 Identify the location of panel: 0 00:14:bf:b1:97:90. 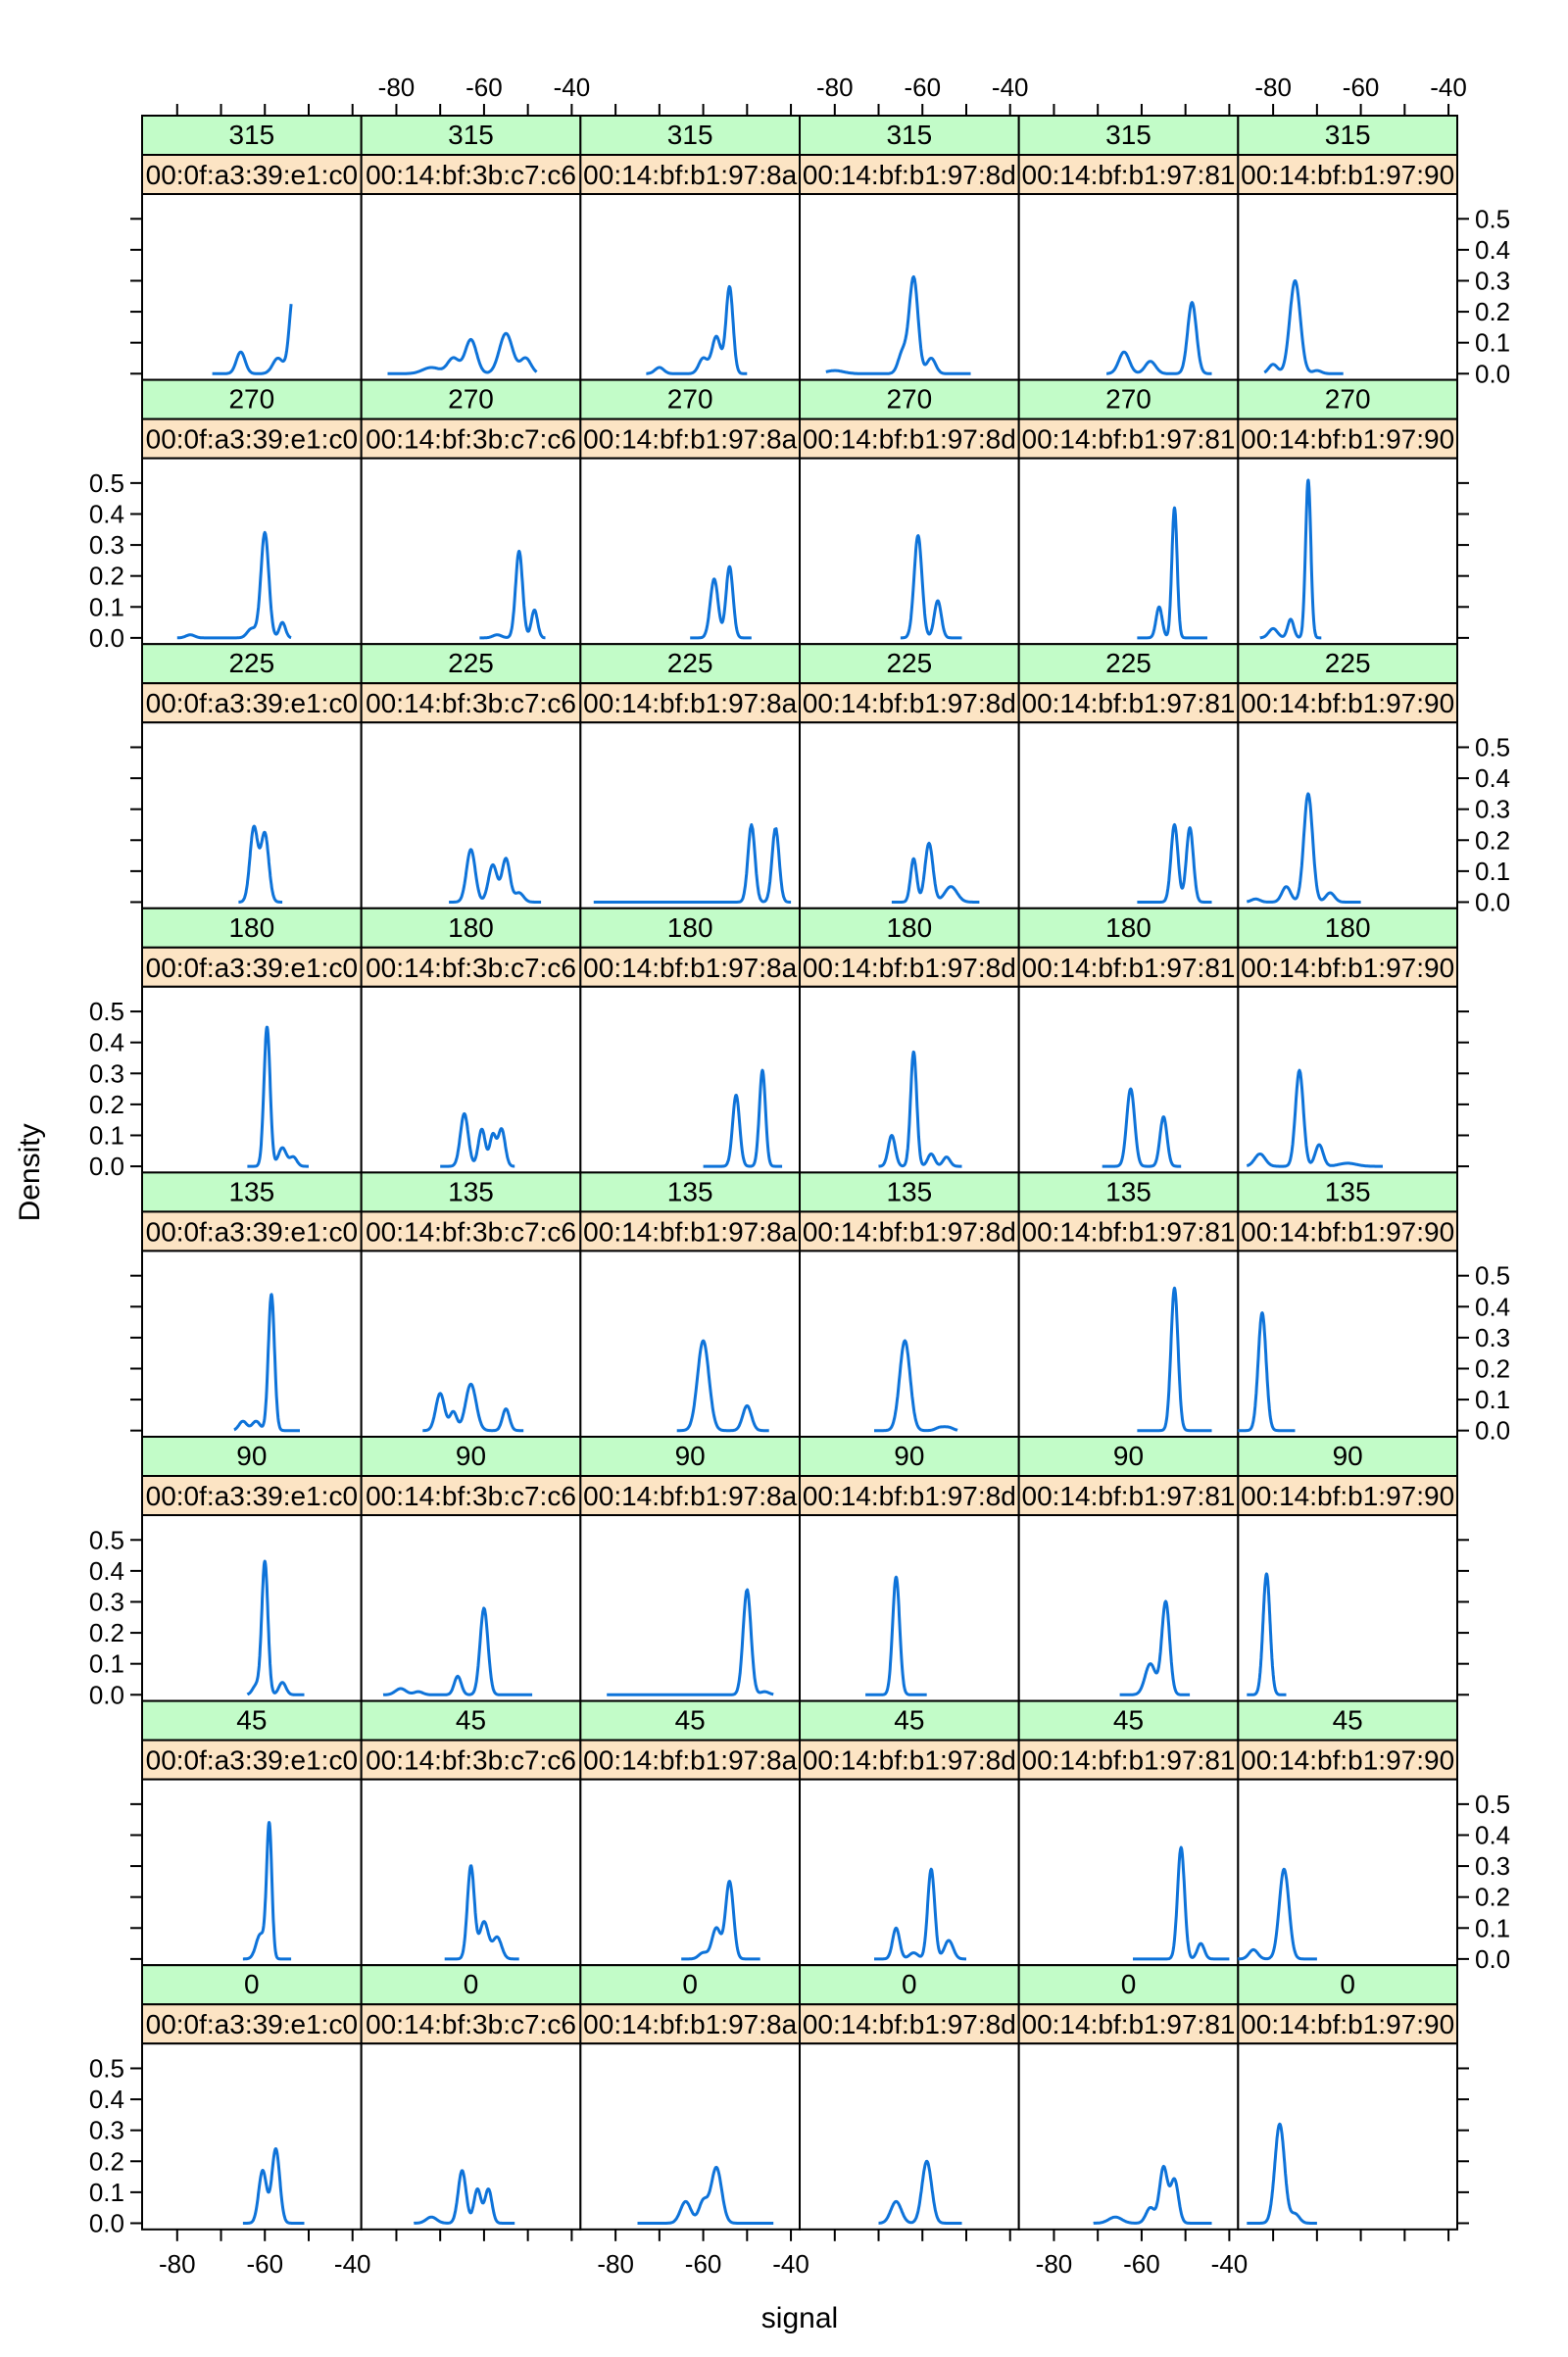
(1348, 2097).